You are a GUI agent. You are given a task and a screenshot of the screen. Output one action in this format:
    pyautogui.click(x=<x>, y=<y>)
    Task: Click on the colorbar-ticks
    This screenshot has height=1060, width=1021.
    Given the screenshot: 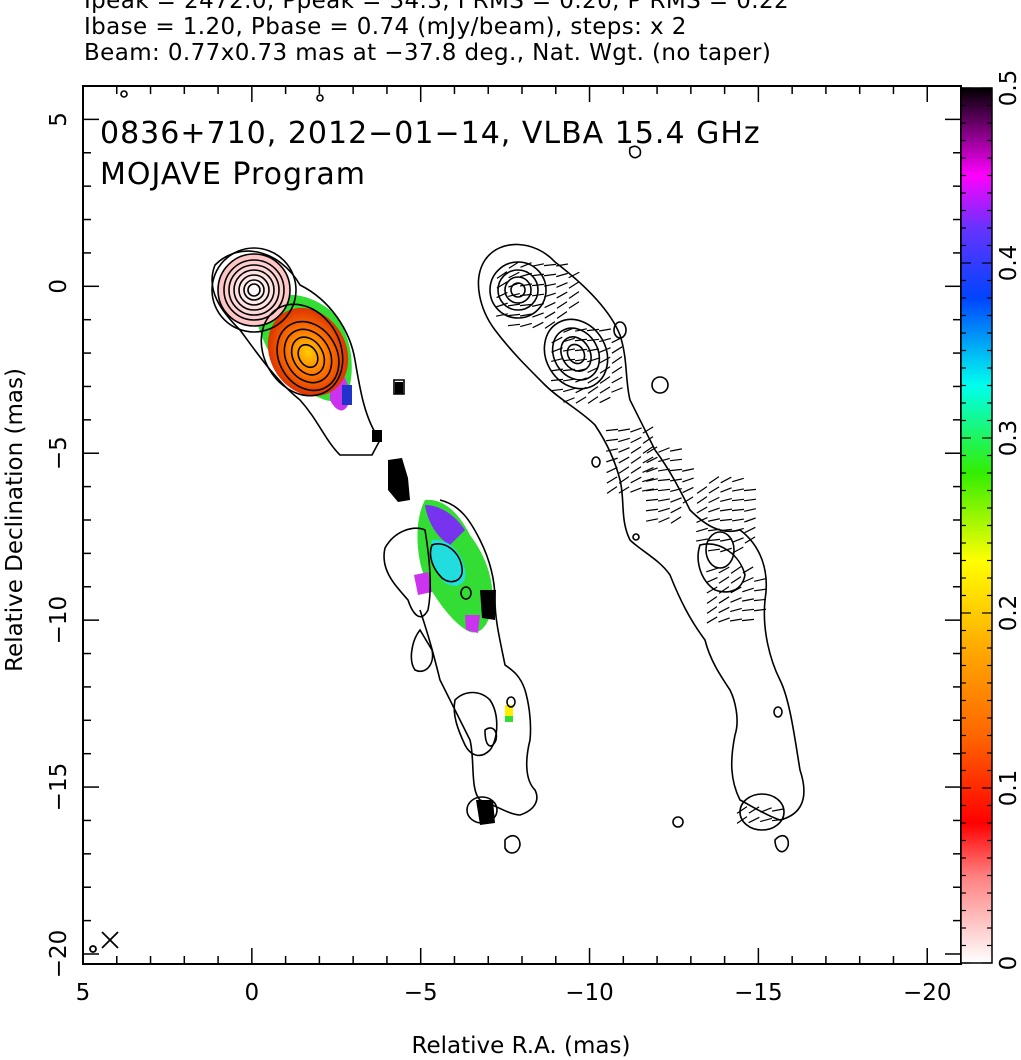 What is the action you would take?
    pyautogui.click(x=976, y=525)
    